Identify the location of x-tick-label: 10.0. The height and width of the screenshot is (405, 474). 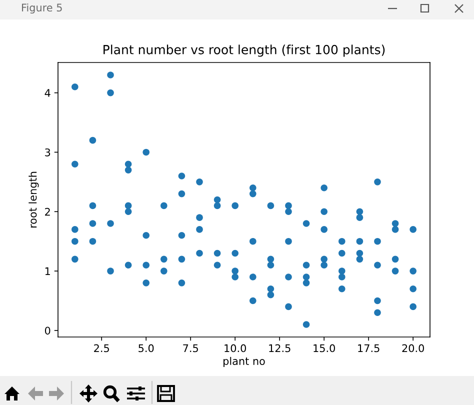
(235, 348).